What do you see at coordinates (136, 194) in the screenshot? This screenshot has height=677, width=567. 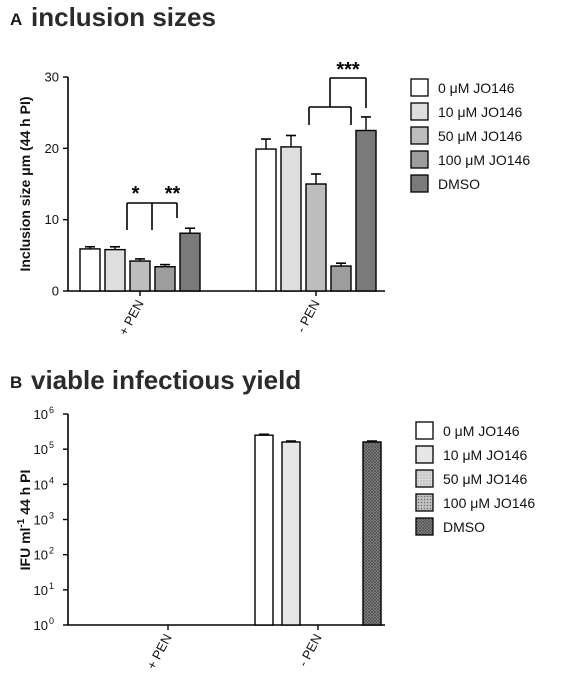 I see `significance-label: *` at bounding box center [136, 194].